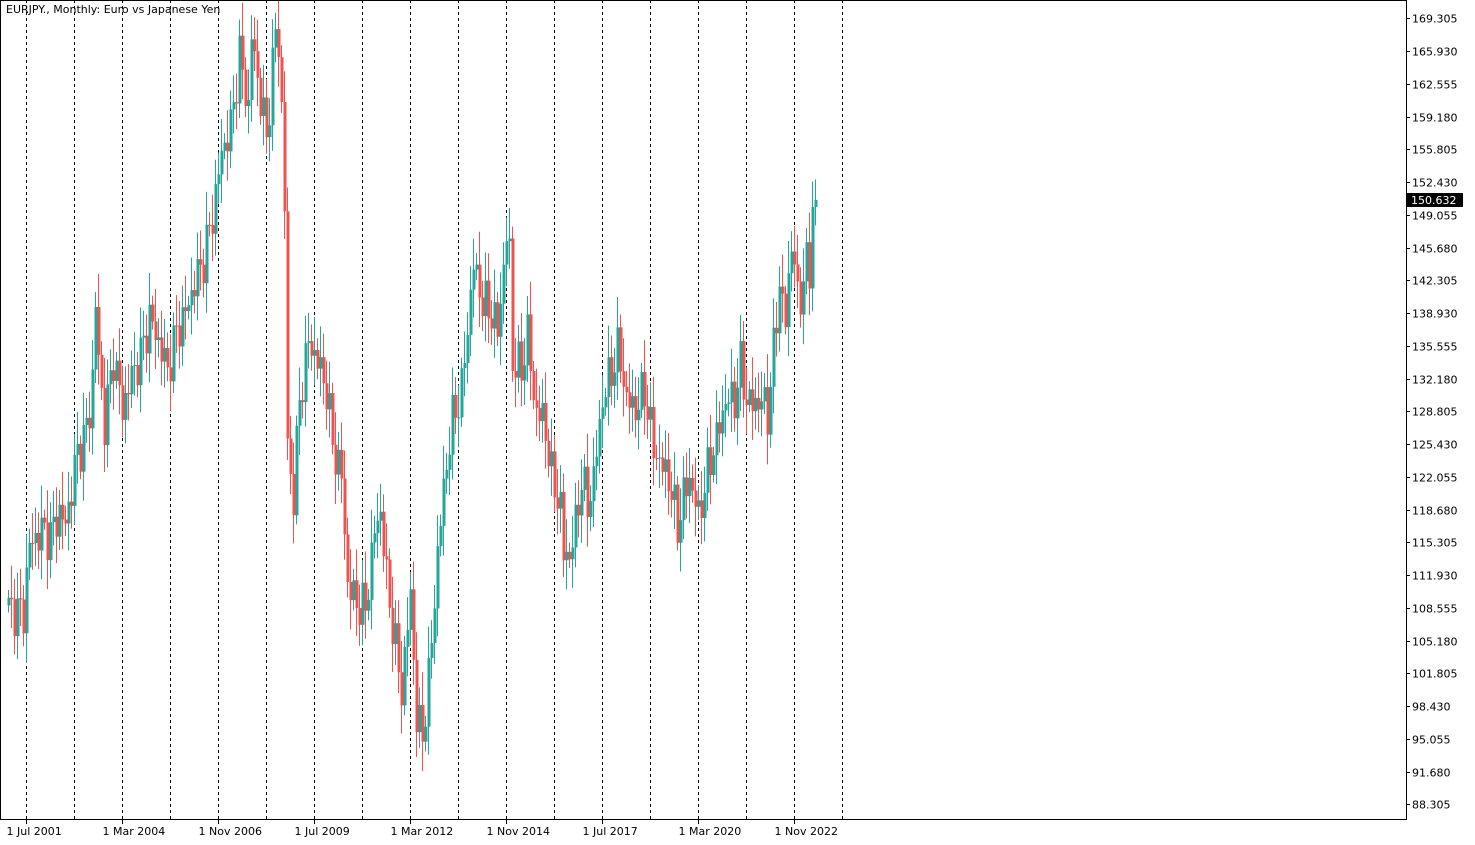 The image size is (1475, 845). What do you see at coordinates (1431, 805) in the screenshot?
I see `price-tick-label: 88.305` at bounding box center [1431, 805].